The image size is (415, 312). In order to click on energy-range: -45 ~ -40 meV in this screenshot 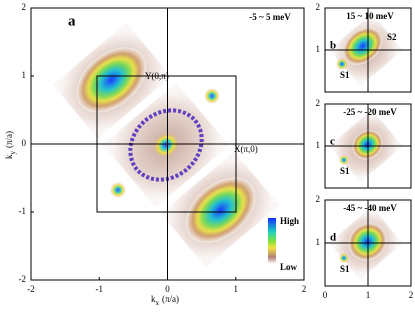, I will do `click(370, 208)`.